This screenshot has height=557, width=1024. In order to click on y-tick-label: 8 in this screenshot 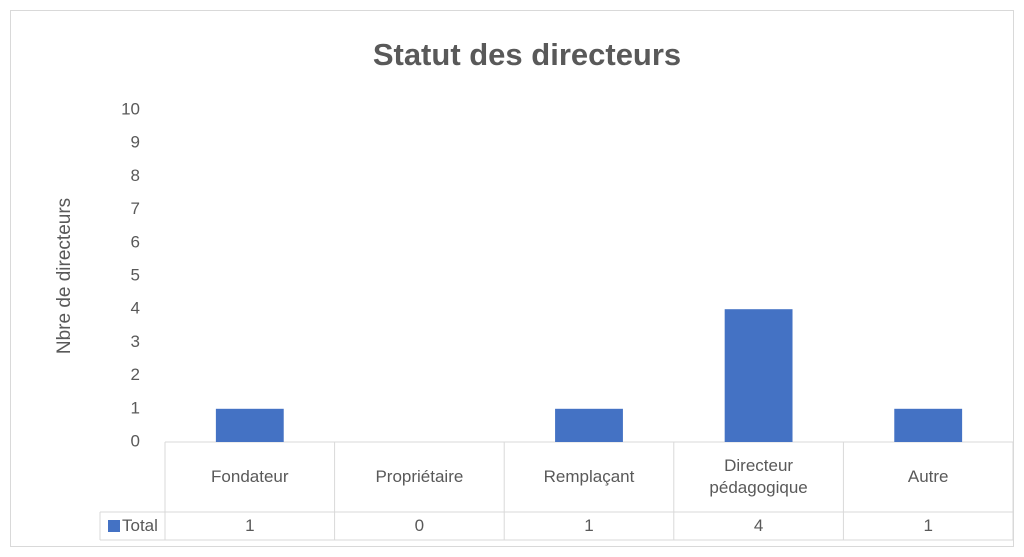, I will do `click(135, 175)`.